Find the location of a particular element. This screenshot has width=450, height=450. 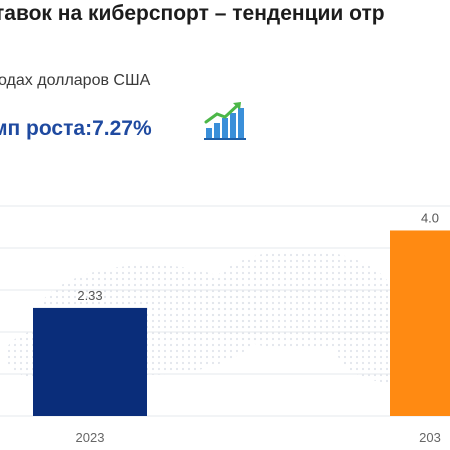

x-tick-label: 2023 is located at coordinates (90, 437).